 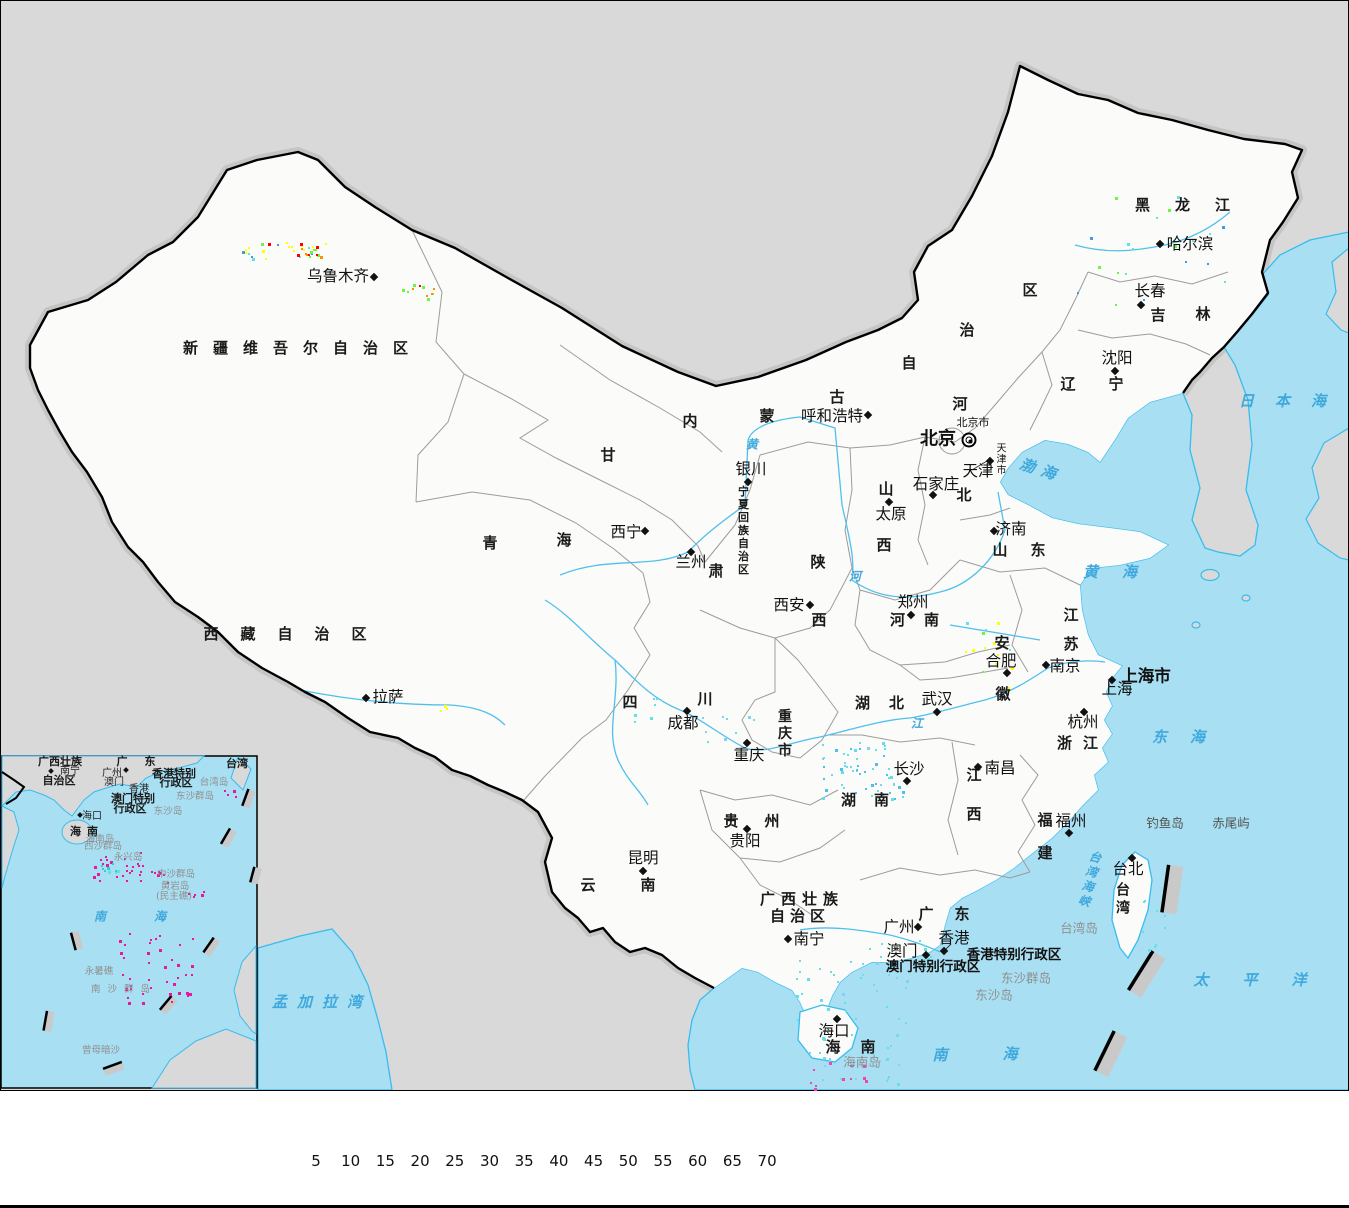 I want to click on island-label: 东沙群岛, so click(x=1026, y=978).